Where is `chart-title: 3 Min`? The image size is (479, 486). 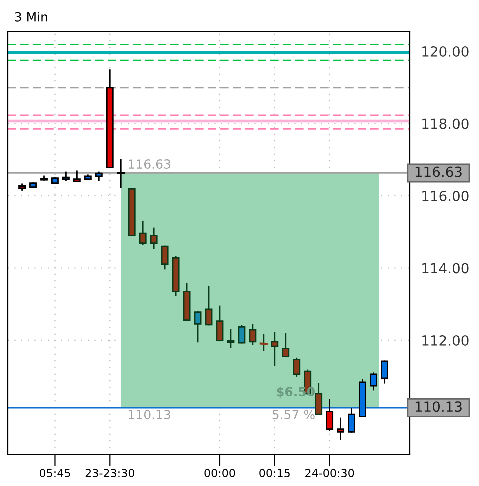 chart-title: 3 Min is located at coordinates (31, 17).